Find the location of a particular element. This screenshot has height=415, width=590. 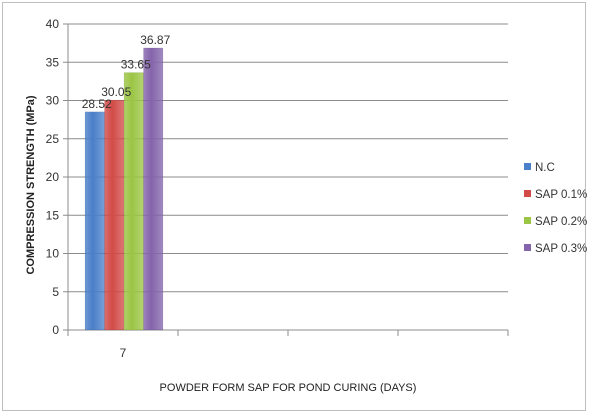

y-tick-label: 20 is located at coordinates (53, 177).